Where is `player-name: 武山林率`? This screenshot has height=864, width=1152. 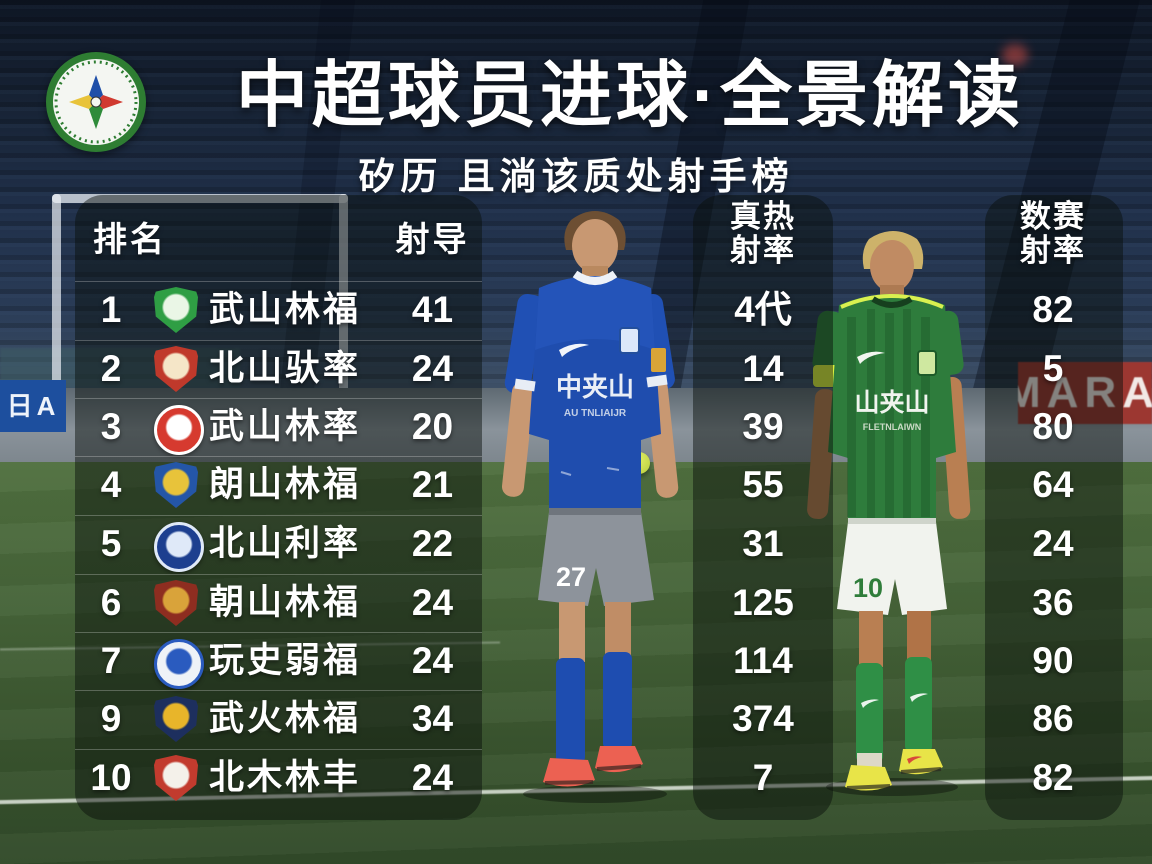
player-name: 武山林率 is located at coordinates (285, 426).